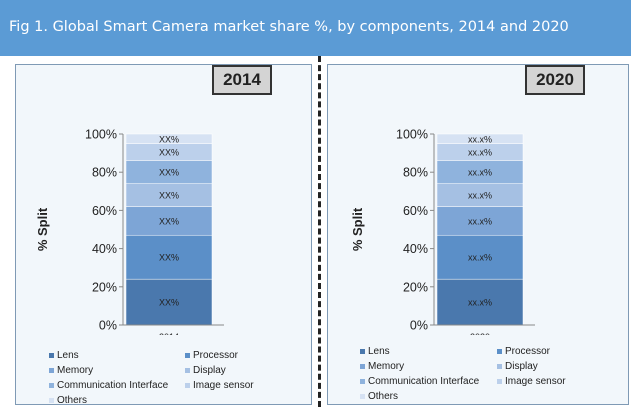 The height and width of the screenshot is (407, 631). I want to click on x-tick-label: 2014, so click(169, 333).